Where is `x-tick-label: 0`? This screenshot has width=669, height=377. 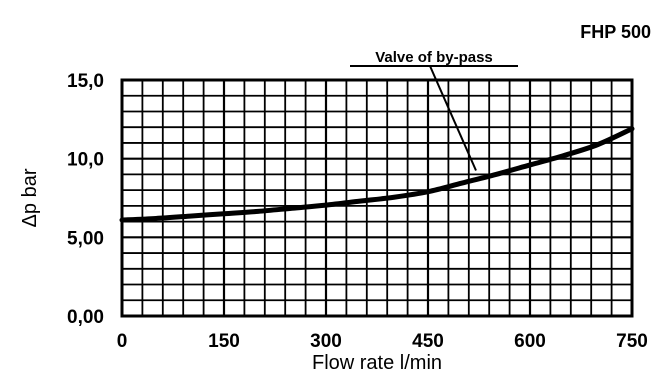 x-tick-label: 0 is located at coordinates (122, 341).